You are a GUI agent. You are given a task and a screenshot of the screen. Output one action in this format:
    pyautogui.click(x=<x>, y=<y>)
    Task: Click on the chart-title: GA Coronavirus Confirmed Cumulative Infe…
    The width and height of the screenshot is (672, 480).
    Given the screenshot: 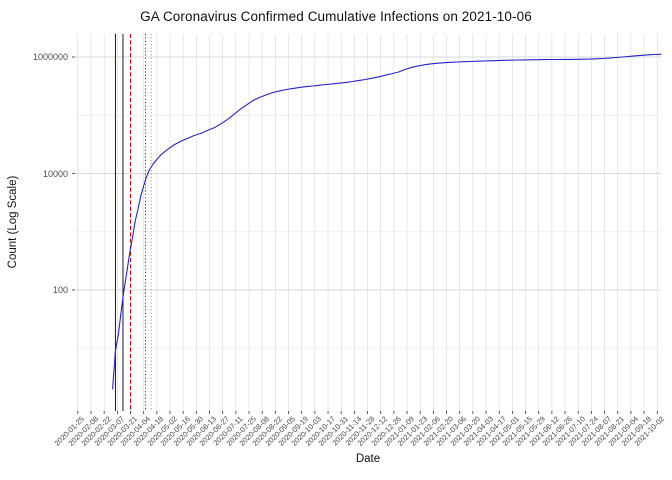 What is the action you would take?
    pyautogui.click(x=336, y=16)
    